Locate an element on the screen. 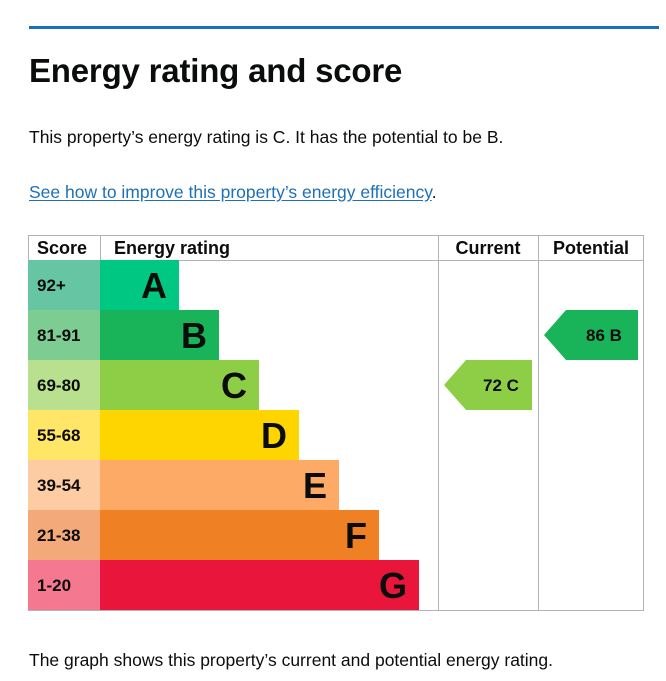 The image size is (666, 681). rating-letter-f: F is located at coordinates (356, 535).